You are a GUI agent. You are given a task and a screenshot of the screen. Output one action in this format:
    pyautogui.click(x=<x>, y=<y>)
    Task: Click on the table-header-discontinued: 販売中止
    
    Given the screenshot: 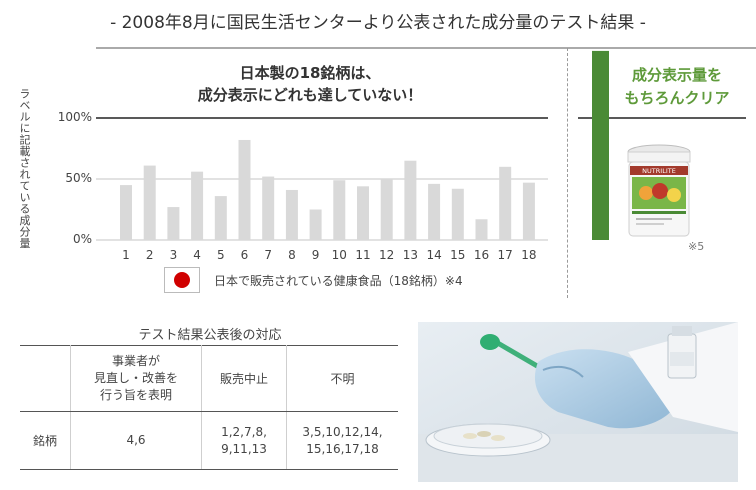 What is the action you would take?
    pyautogui.click(x=244, y=378)
    